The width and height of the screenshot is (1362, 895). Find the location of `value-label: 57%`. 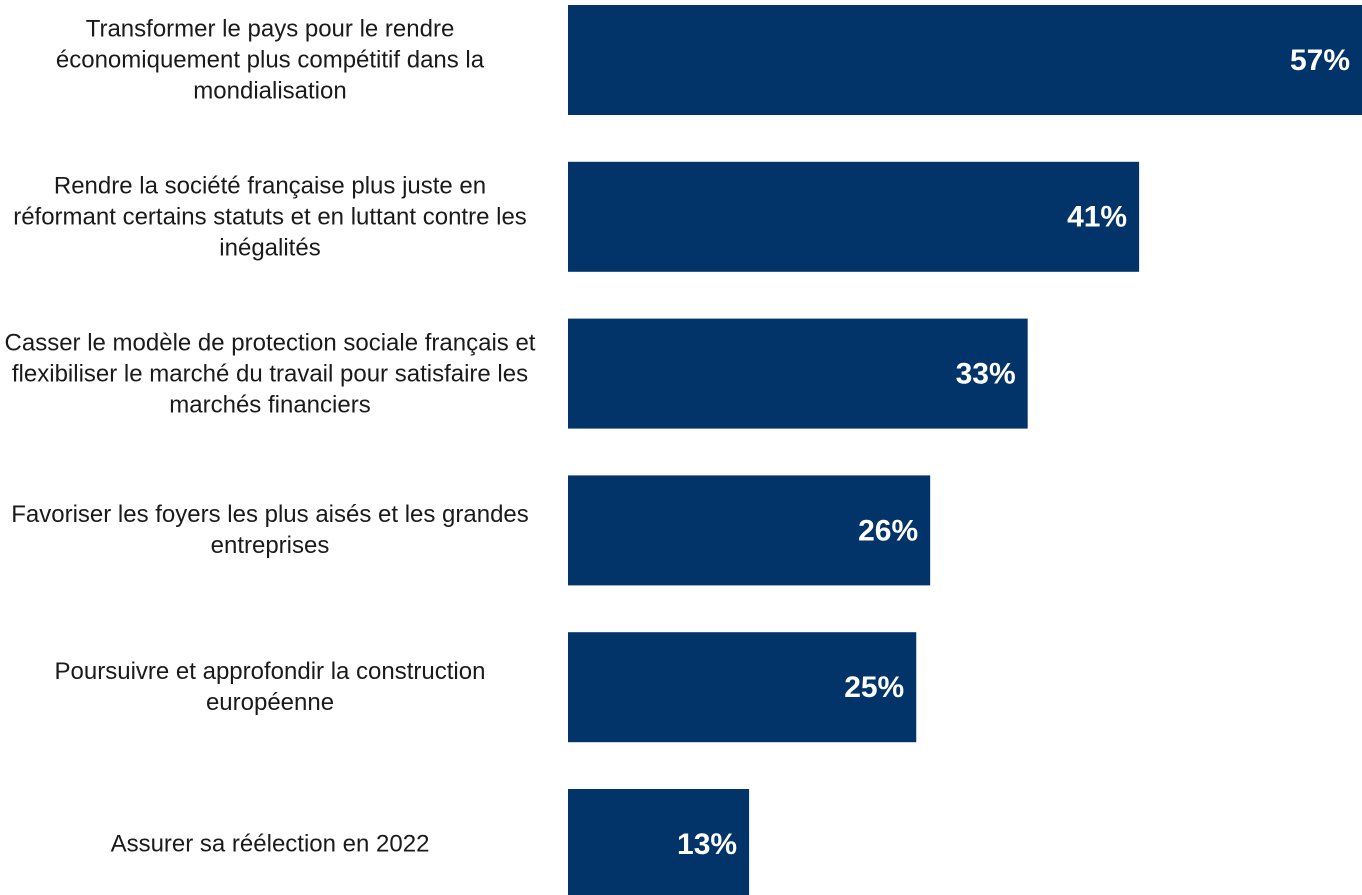

value-label: 57% is located at coordinates (1320, 60).